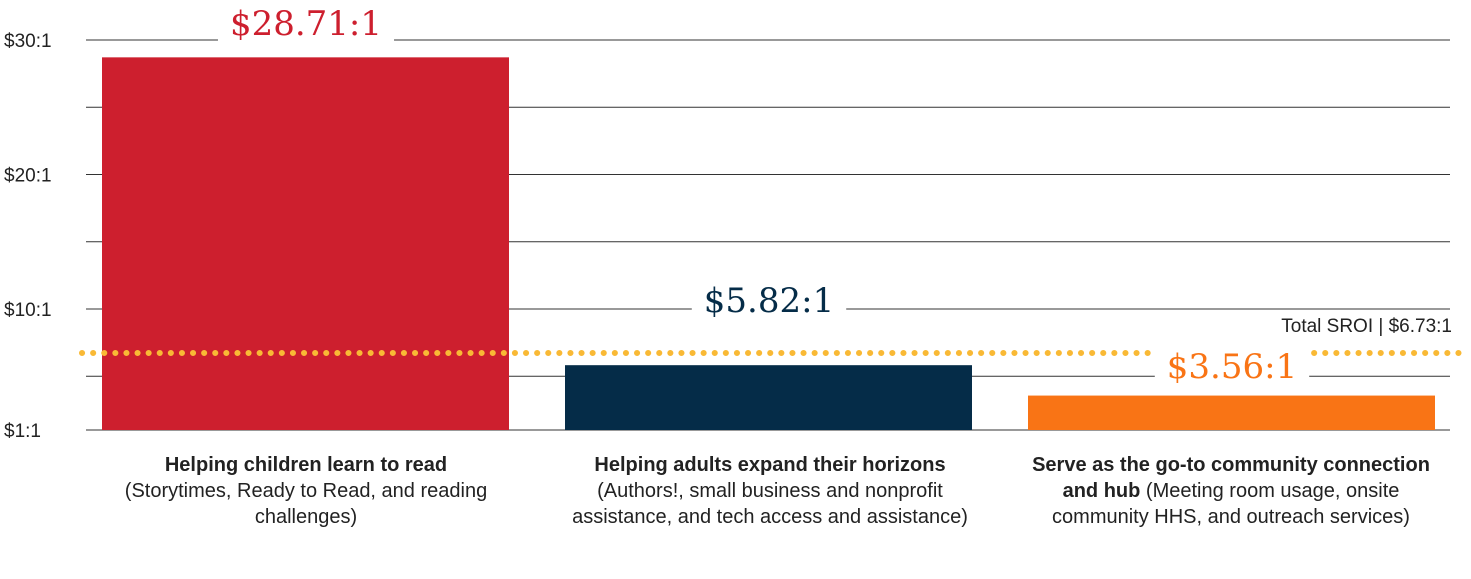 The height and width of the screenshot is (579, 1471). I want to click on category-label-1-bold: Helping adults expand their horizons, so click(770, 465).